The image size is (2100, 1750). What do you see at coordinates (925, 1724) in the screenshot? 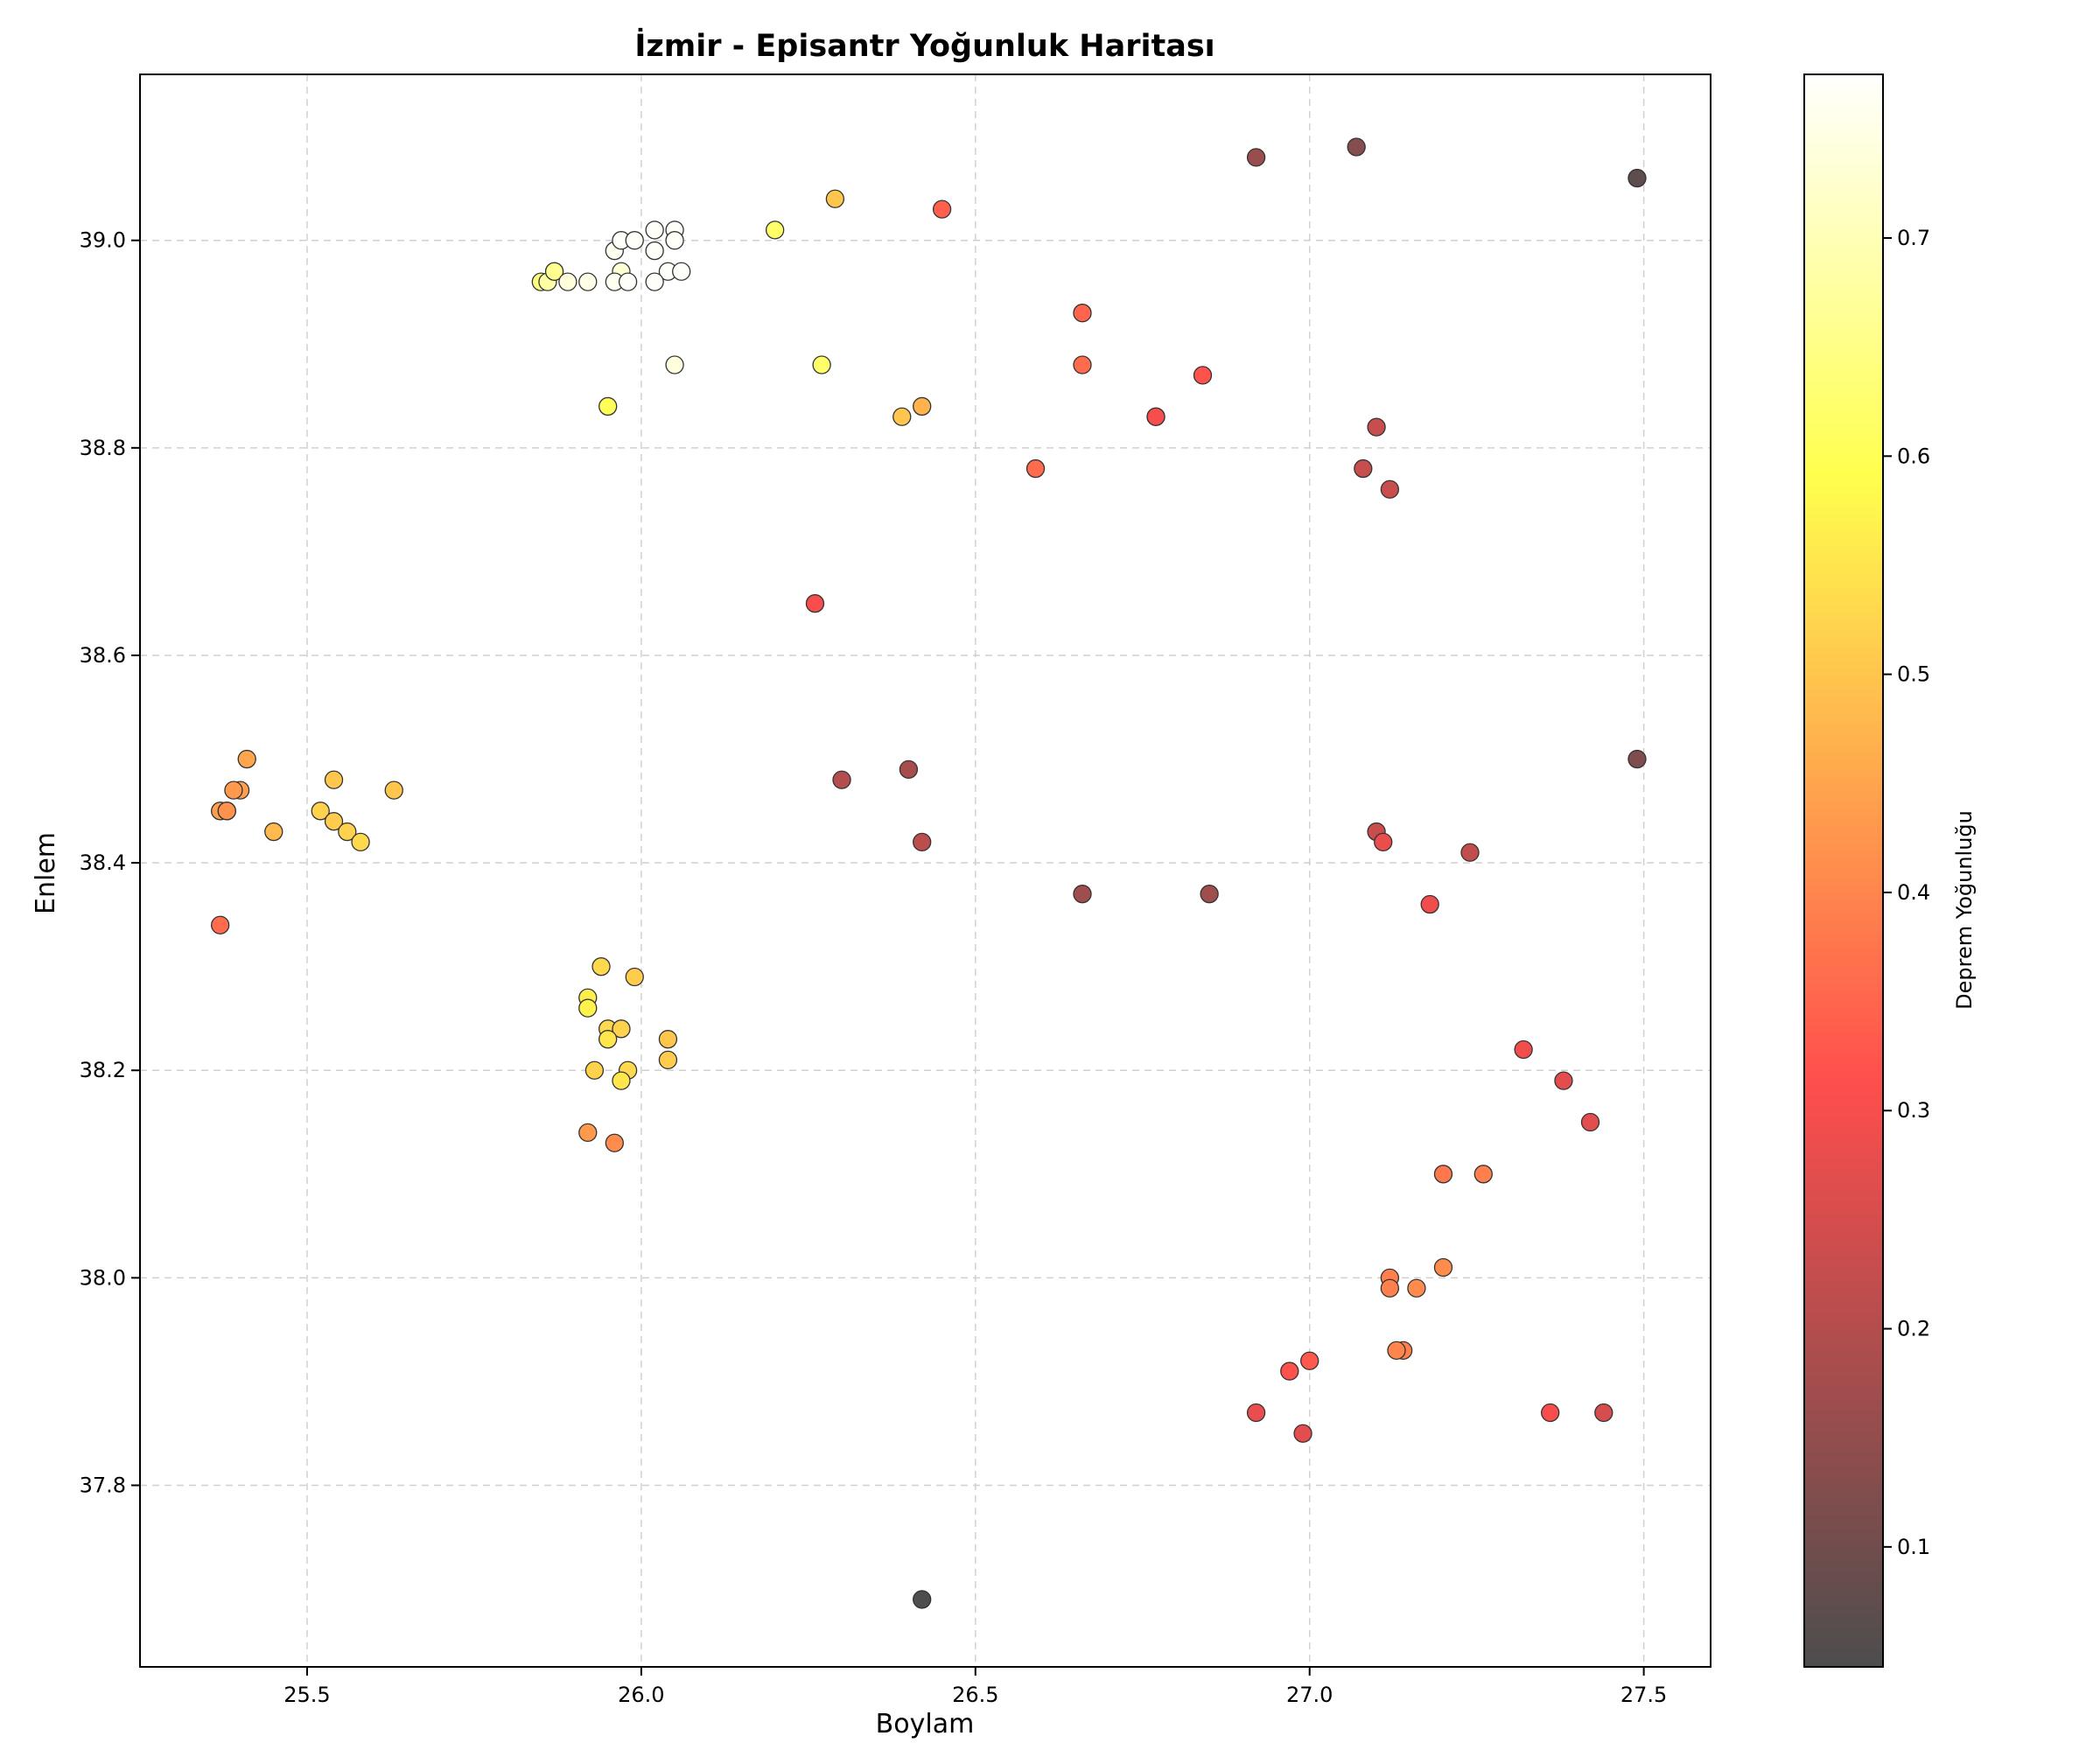
I see `x-axis-label: Boylam` at bounding box center [925, 1724].